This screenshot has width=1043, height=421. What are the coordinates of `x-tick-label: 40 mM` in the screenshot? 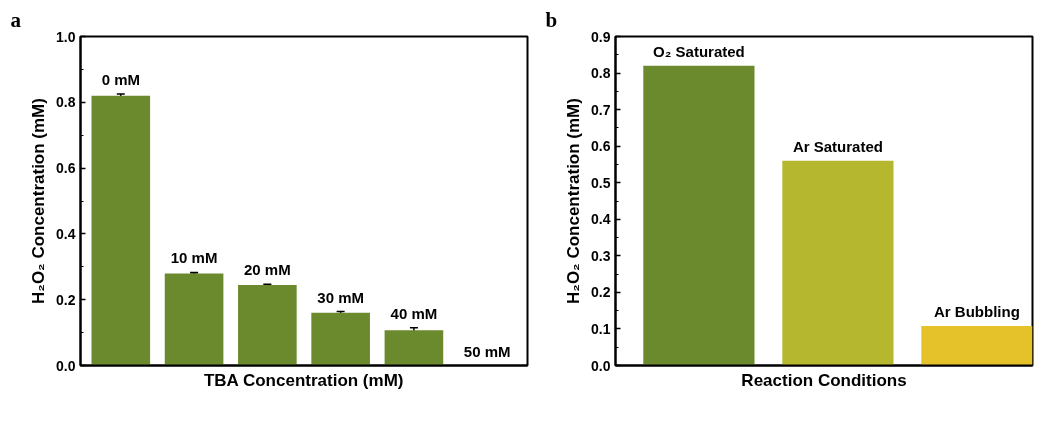 It's located at (414, 313).